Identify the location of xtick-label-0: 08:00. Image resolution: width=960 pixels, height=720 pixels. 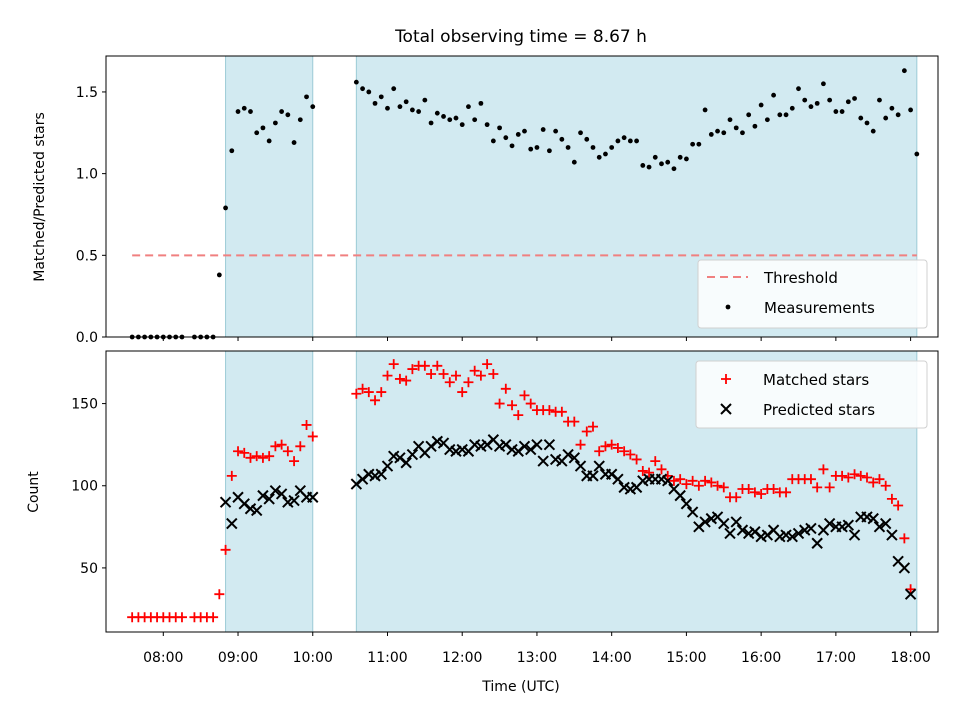
(163, 658).